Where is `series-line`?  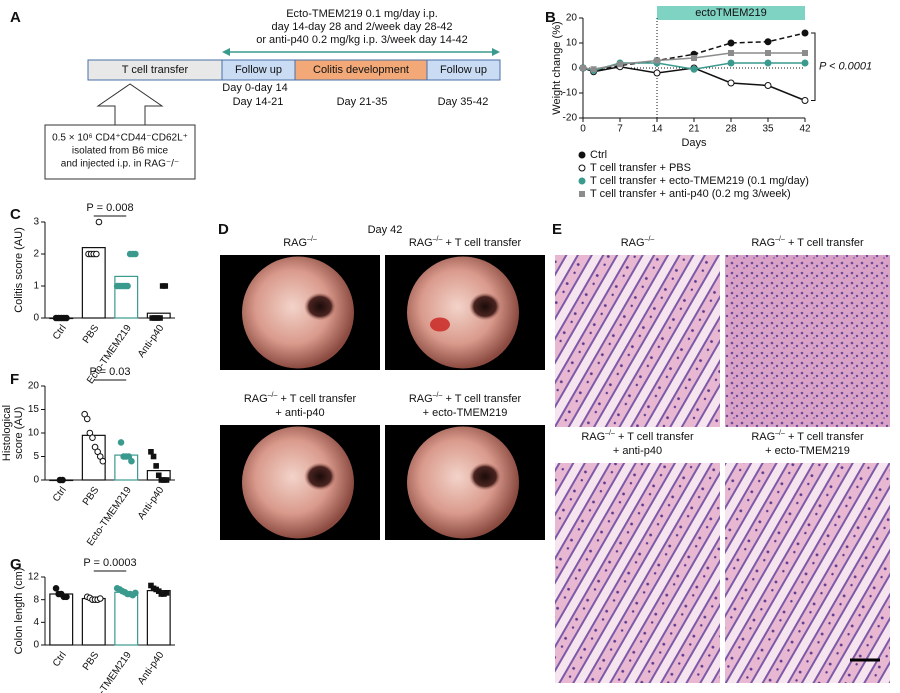
series-line is located at coordinates (694, 83).